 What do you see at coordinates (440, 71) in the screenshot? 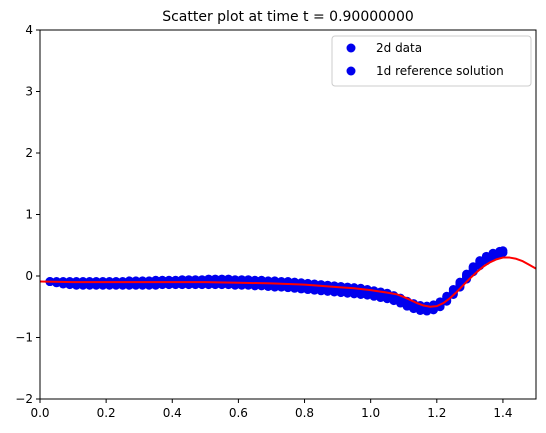
I see `legend-label-1d-reference: 1d reference solution` at bounding box center [440, 71].